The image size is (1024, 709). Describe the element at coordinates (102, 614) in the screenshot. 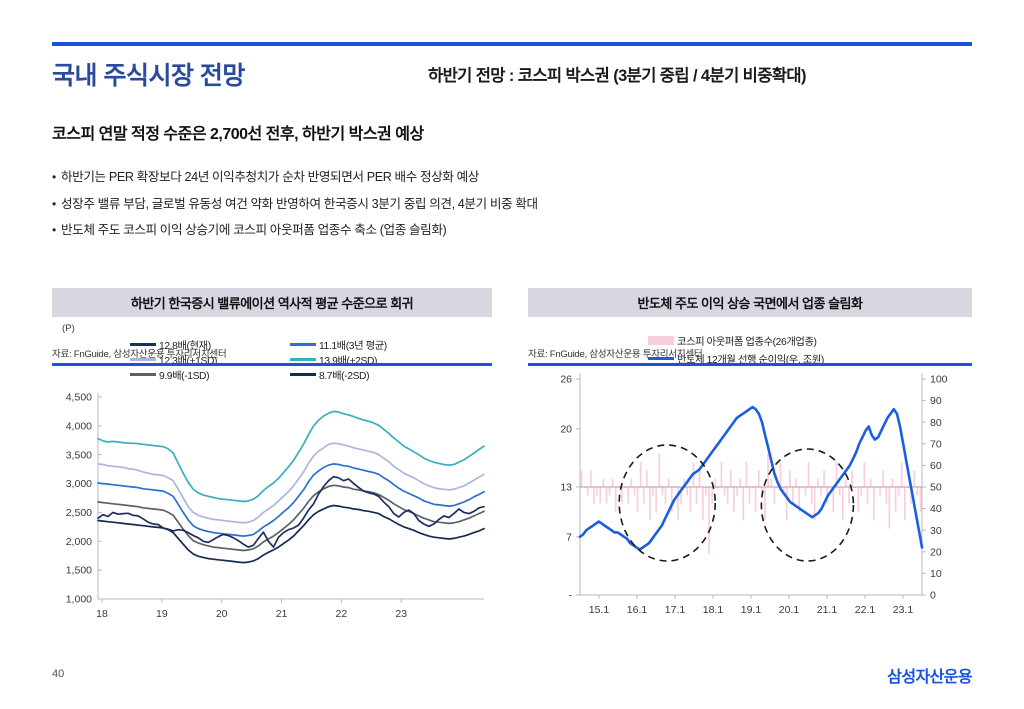

I see `svg-text: 18` at that location.